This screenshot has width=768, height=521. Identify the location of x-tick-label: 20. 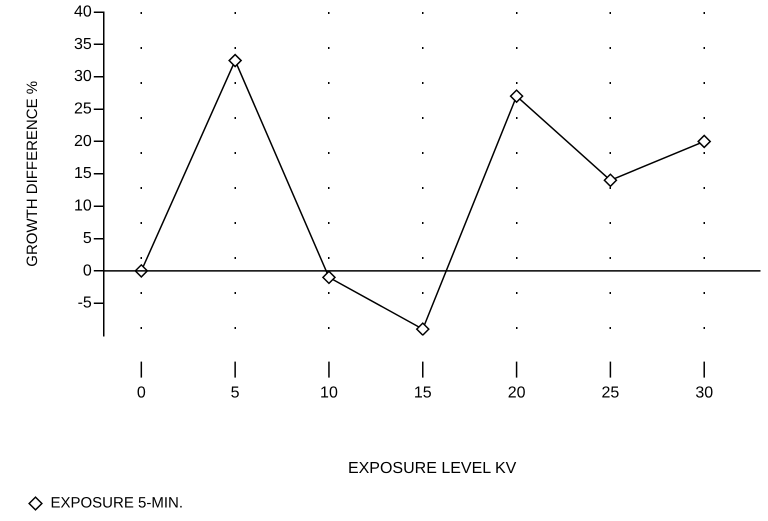
(517, 393).